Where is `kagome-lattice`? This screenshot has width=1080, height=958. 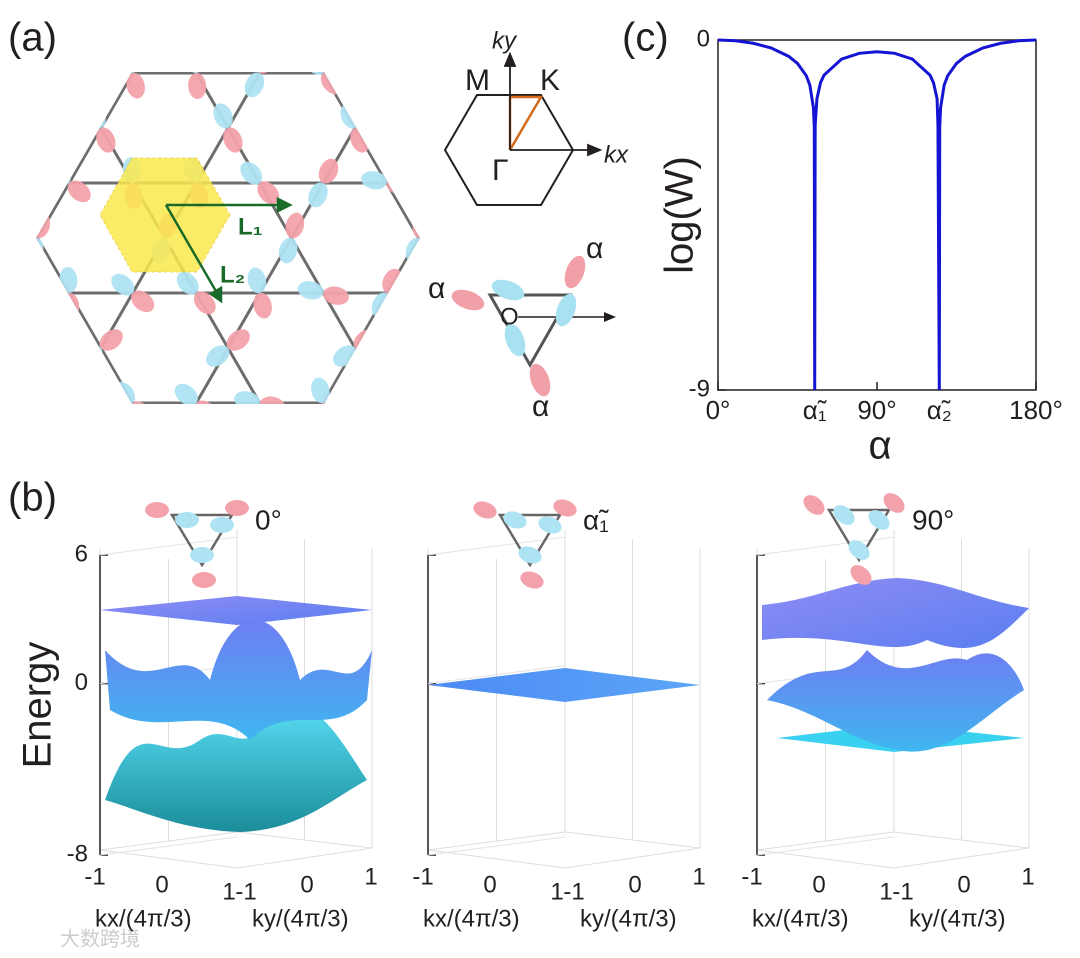 kagome-lattice is located at coordinates (228, 238).